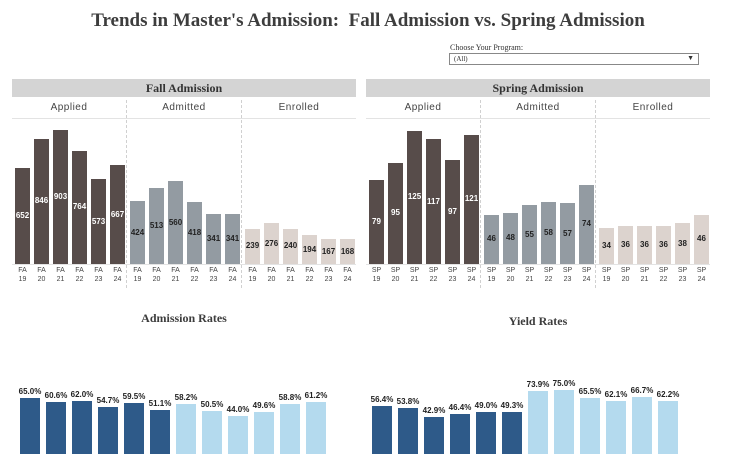  Describe the element at coordinates (538, 88) in the screenshot. I see `spring-admission-header: Spring Admission` at that location.